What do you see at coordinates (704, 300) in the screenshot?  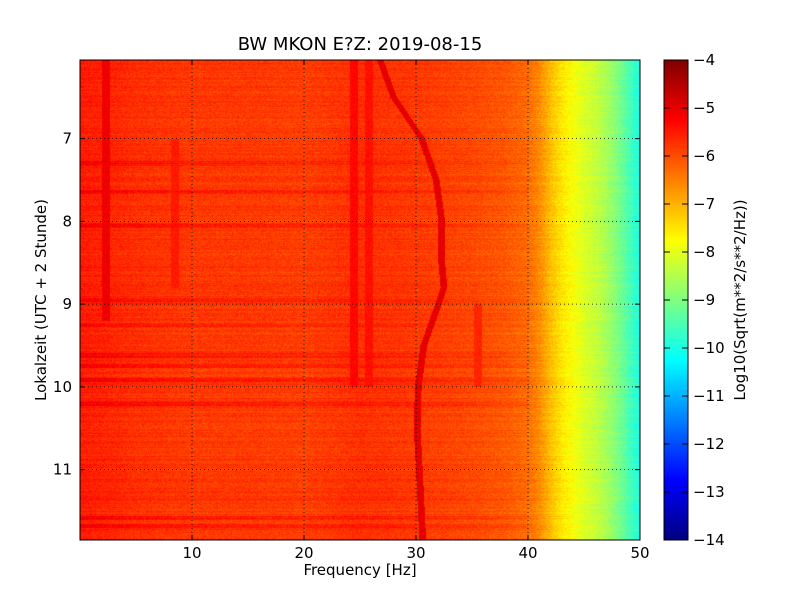 I see `colorbar-tick-label: −9` at bounding box center [704, 300].